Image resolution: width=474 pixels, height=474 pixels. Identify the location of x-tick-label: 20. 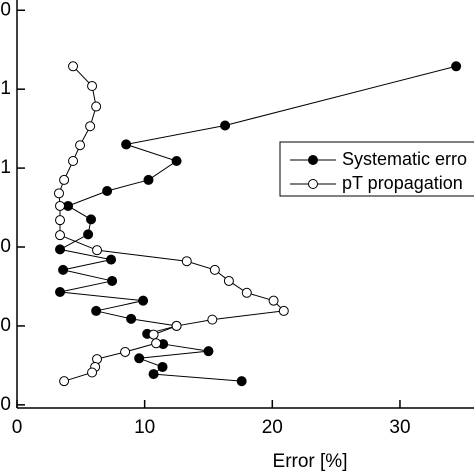
(272, 427).